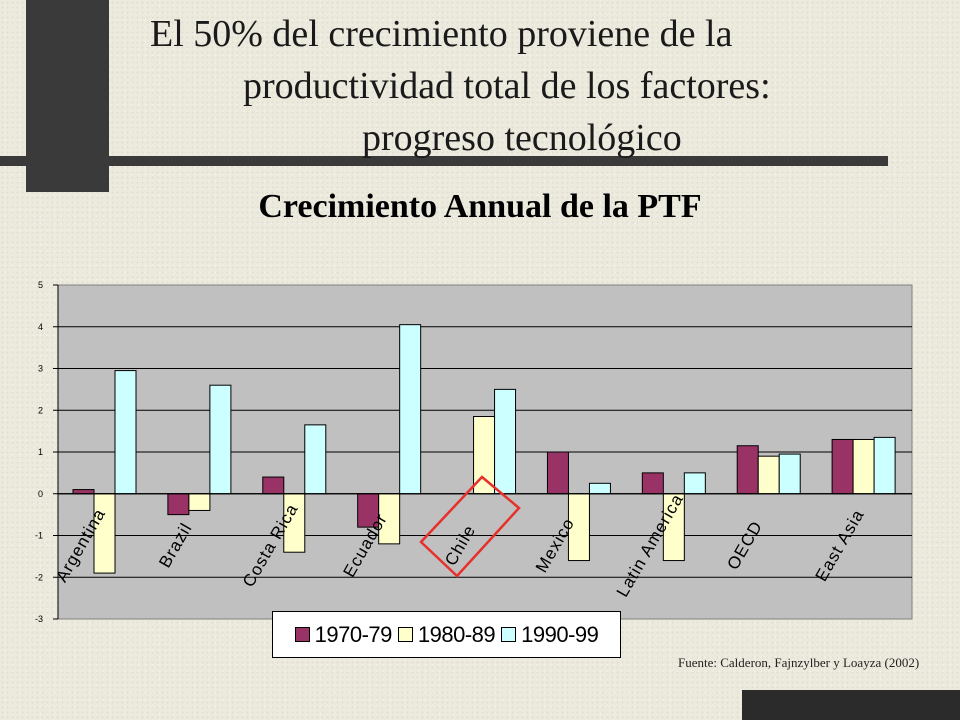 The height and width of the screenshot is (720, 960). Describe the element at coordinates (522, 138) in the screenshot. I see `slide-title-line-3: progreso tecnológico` at that location.